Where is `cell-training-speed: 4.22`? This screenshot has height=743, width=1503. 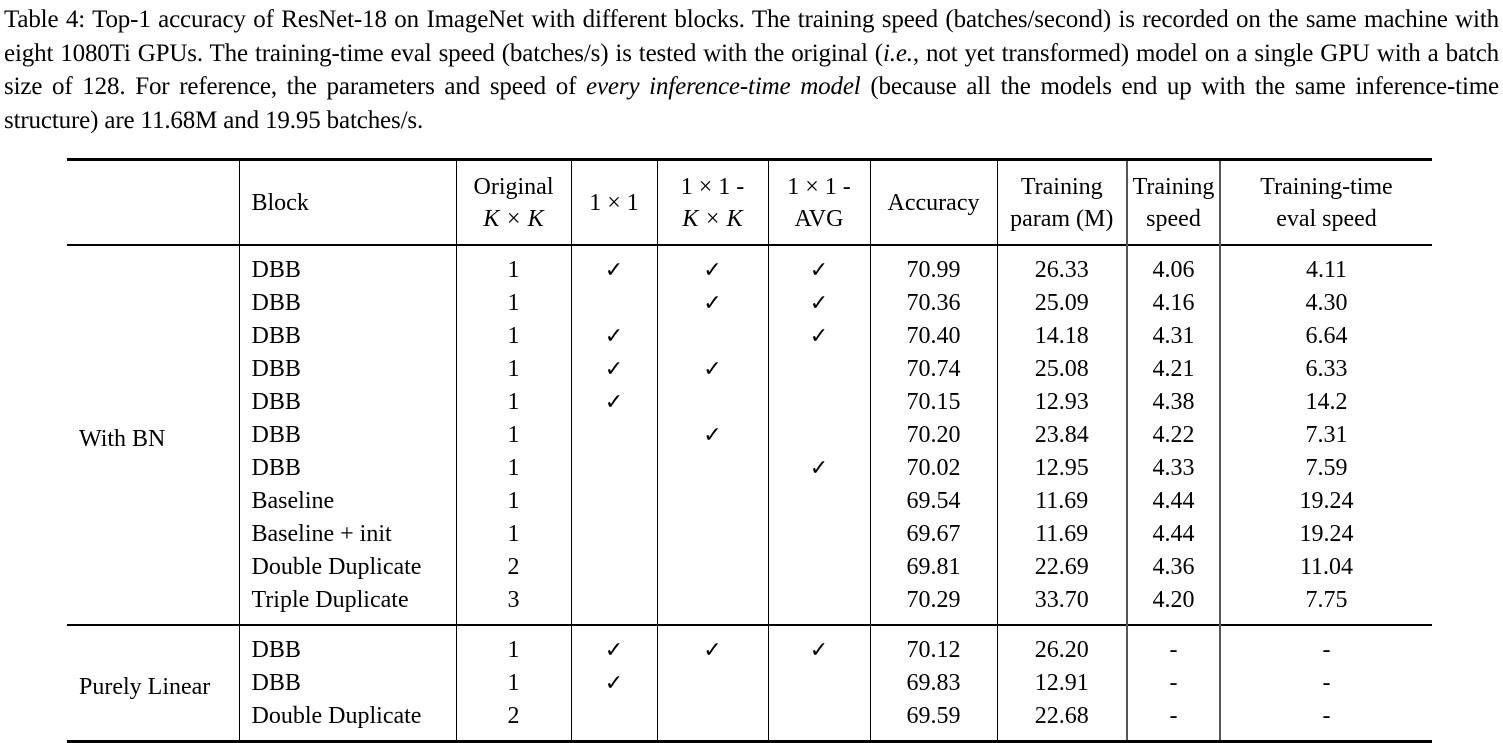 cell-training-speed: 4.22 is located at coordinates (1173, 435).